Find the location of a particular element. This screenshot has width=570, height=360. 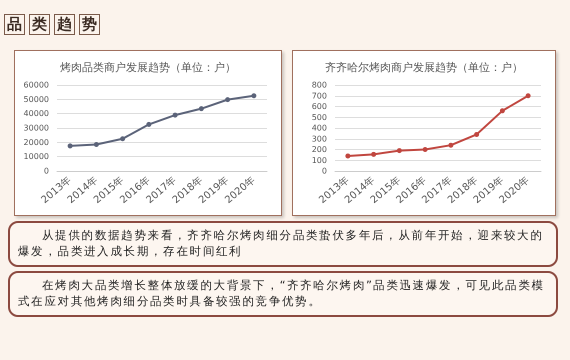

y-tick-label: 100 is located at coordinates (319, 160).